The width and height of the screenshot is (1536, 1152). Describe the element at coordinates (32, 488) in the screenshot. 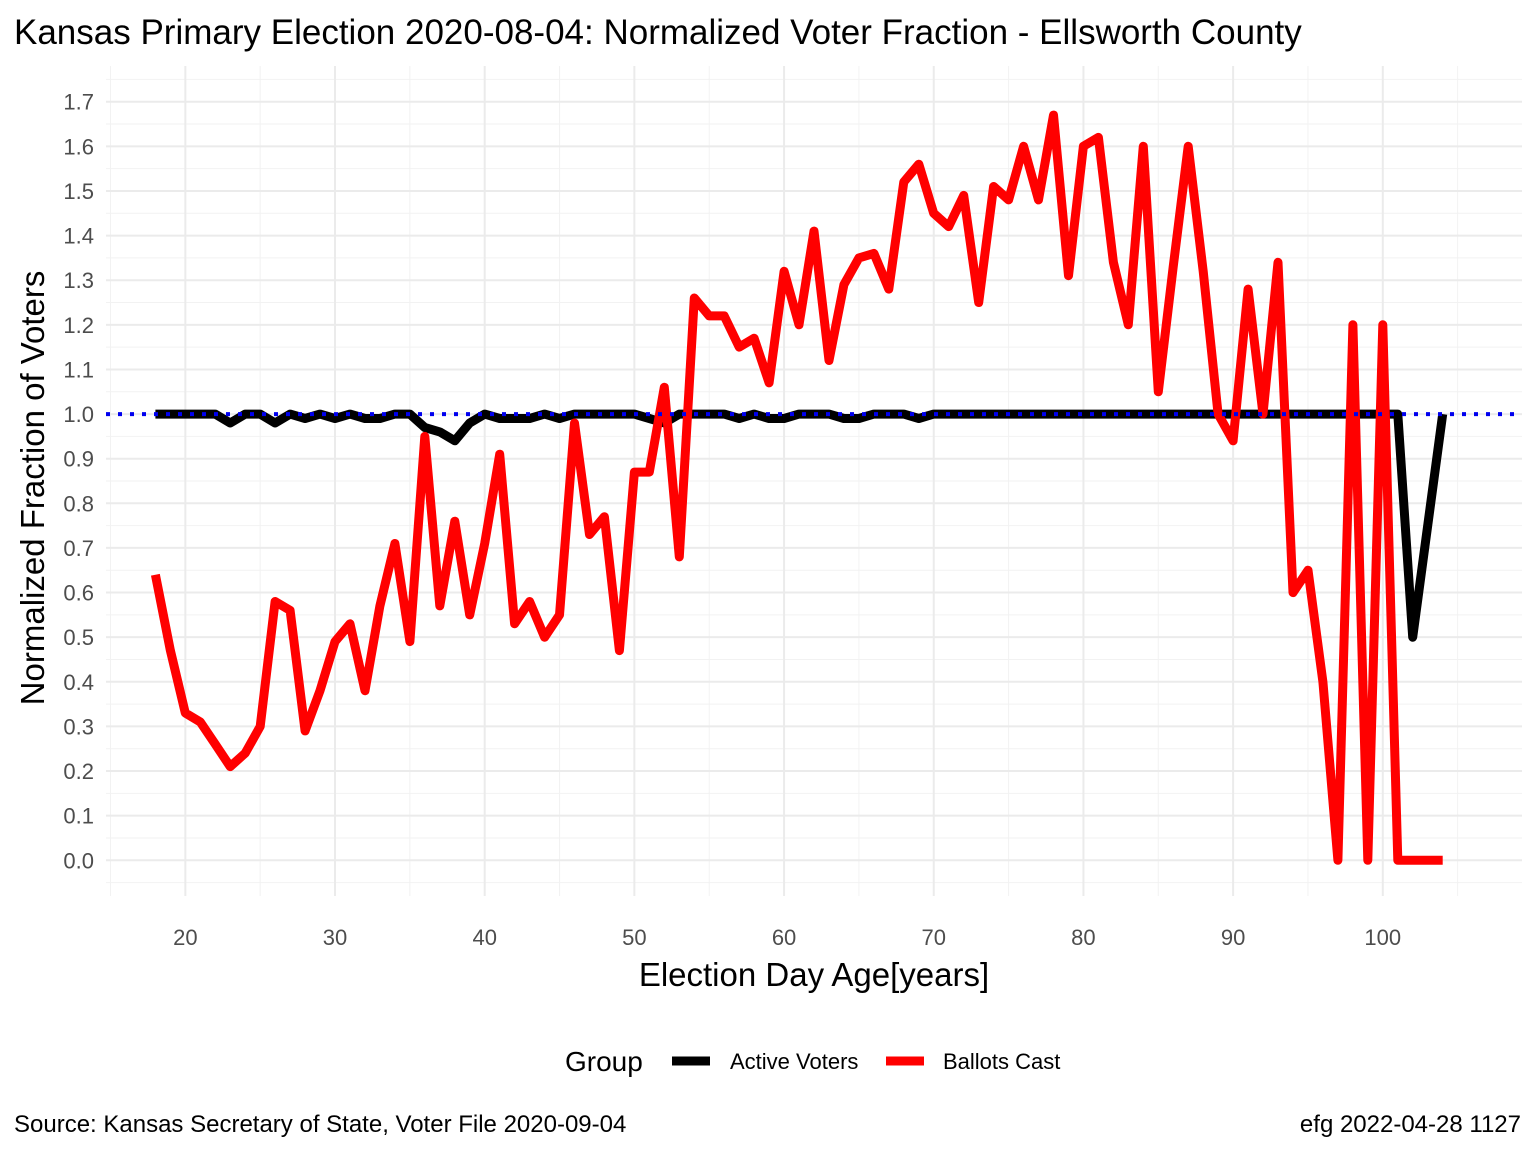

I see `y-axis-label: Normalized Fraction of Voters` at that location.